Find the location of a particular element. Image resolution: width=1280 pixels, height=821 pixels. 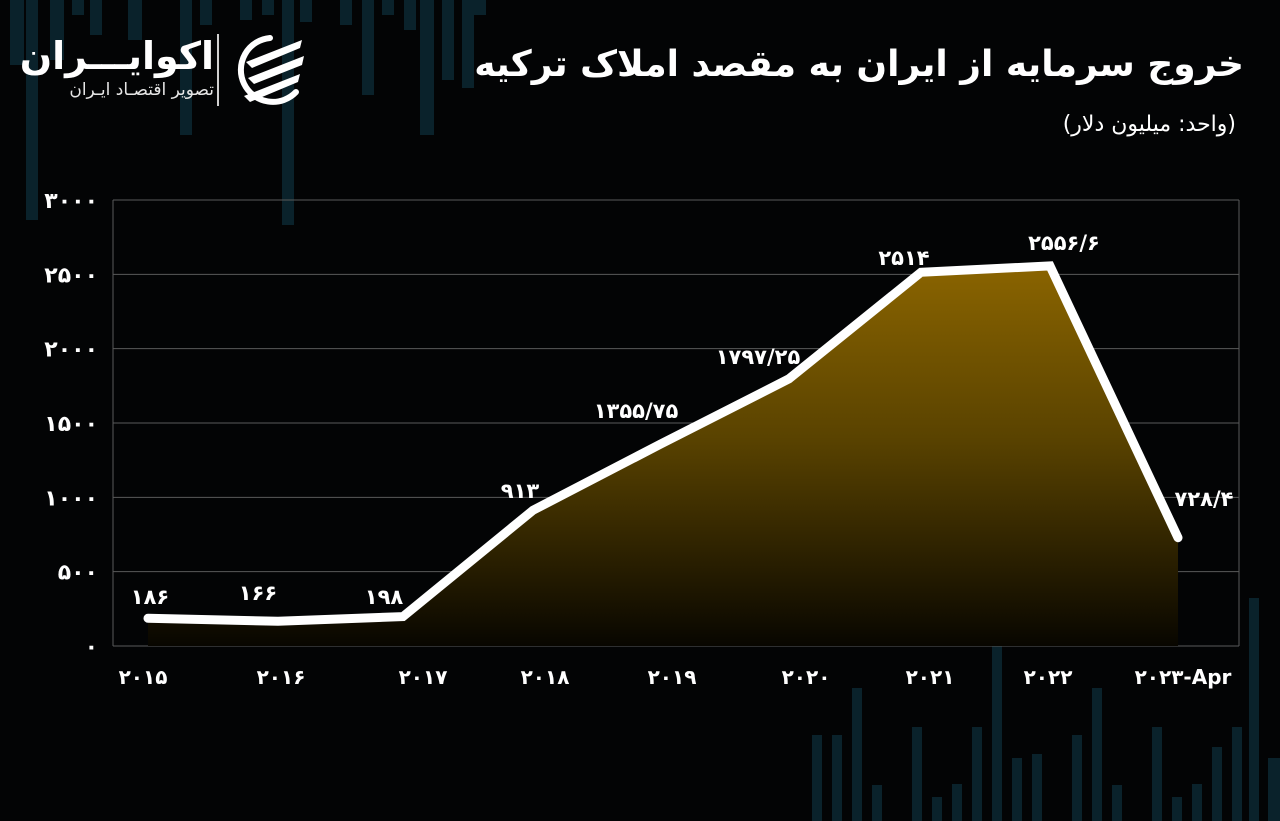

y-axis-labels: ۰ ۵۰۰ ۱۰۰۰ ۱۵۰۰ ۲۰۰۰ ۲۵۰۰ ۳۰۰۰ is located at coordinates (71, 424).